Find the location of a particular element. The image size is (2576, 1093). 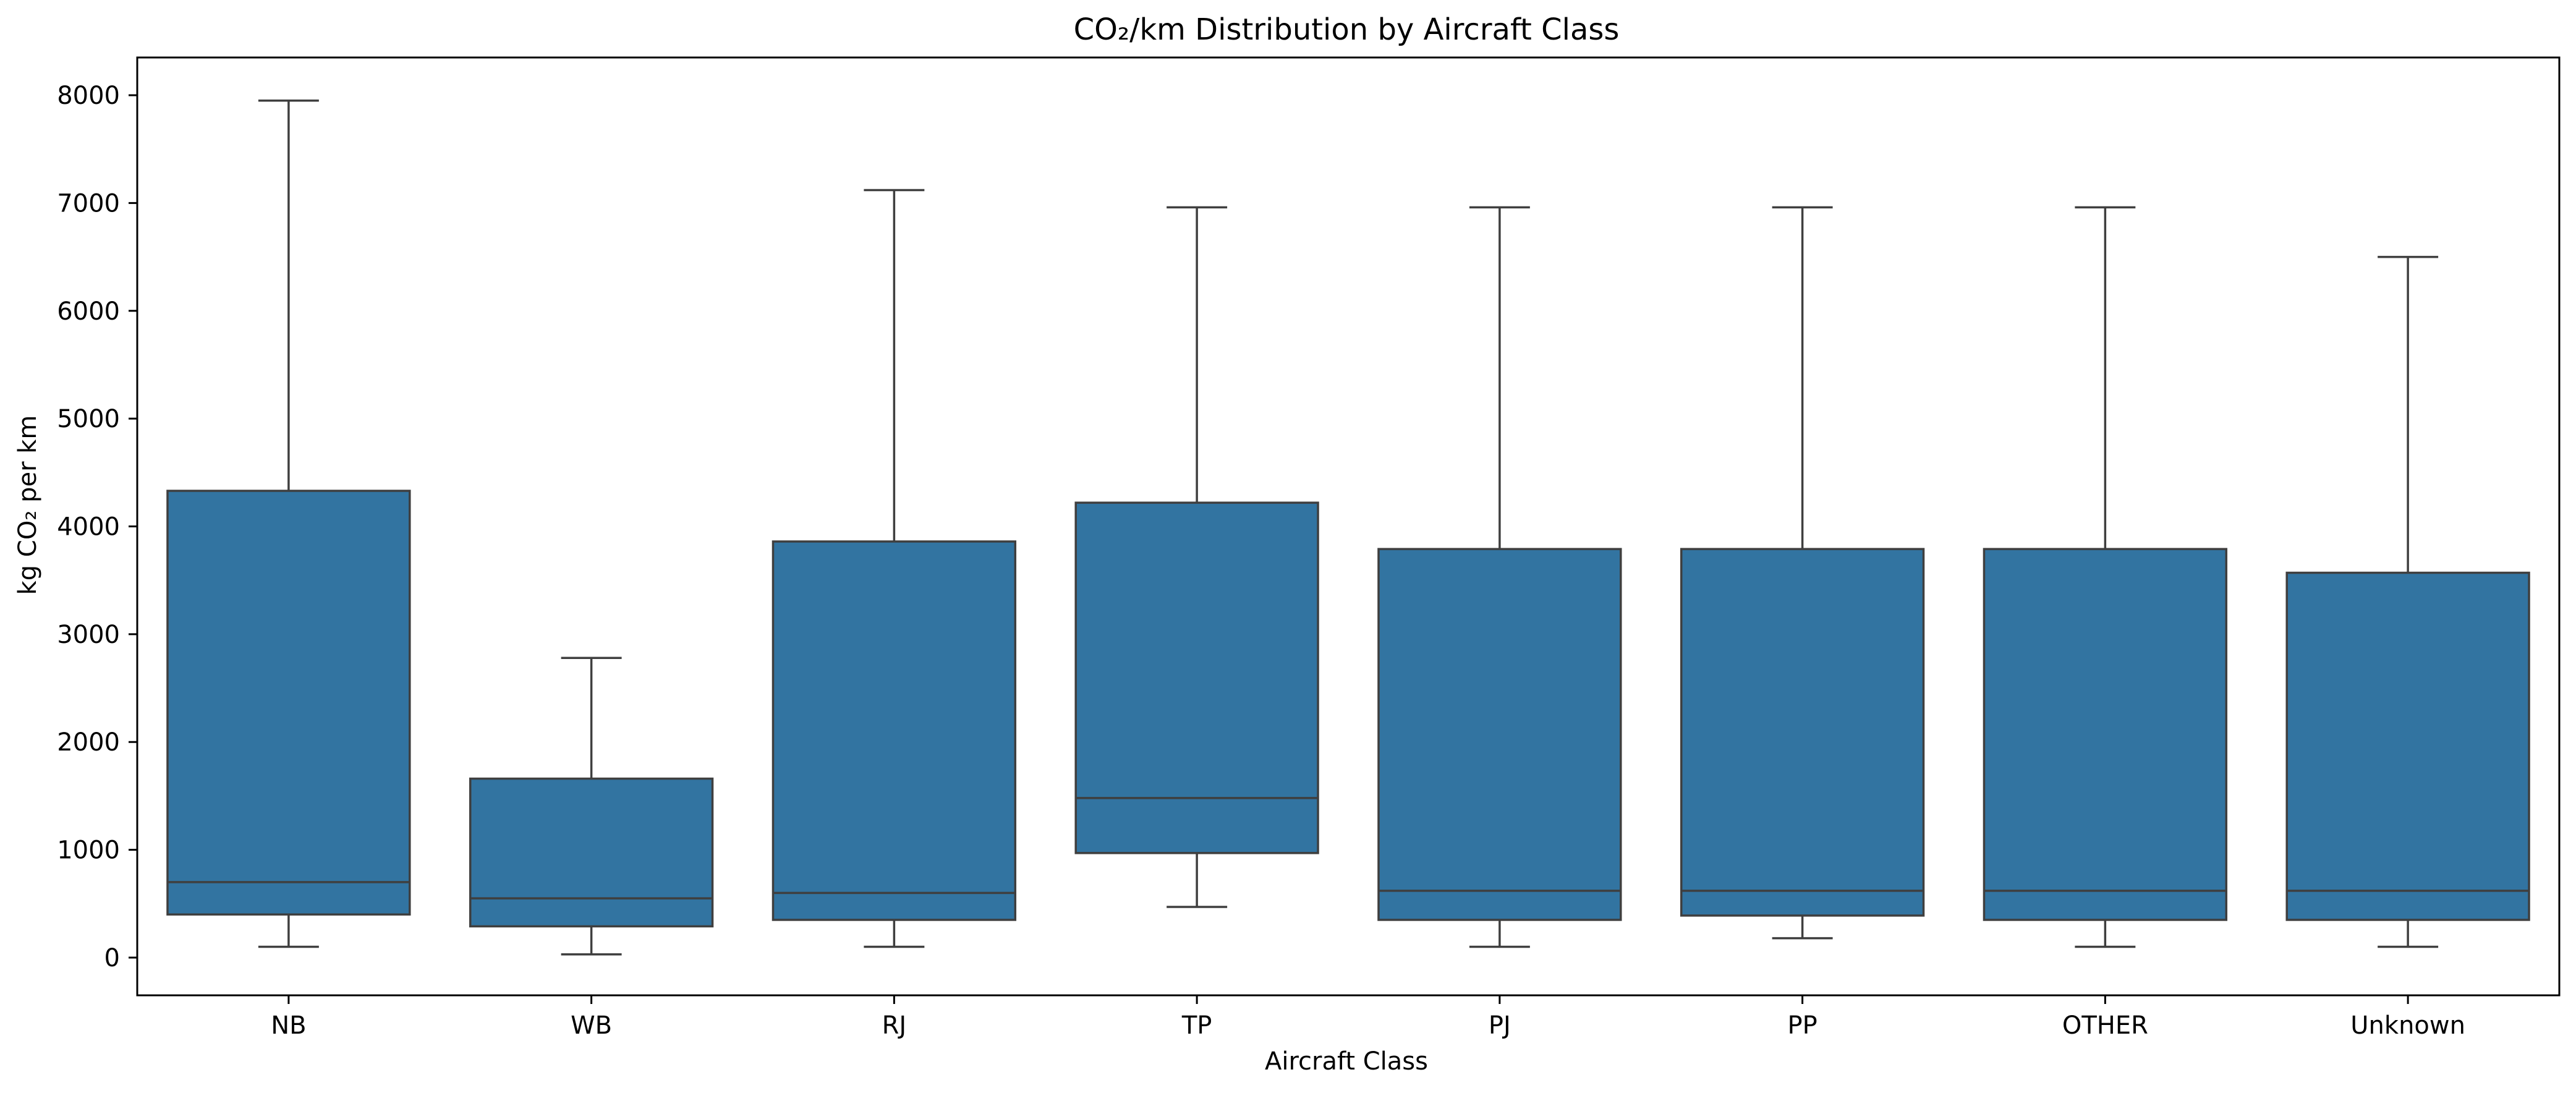

box-rj is located at coordinates (894, 731).